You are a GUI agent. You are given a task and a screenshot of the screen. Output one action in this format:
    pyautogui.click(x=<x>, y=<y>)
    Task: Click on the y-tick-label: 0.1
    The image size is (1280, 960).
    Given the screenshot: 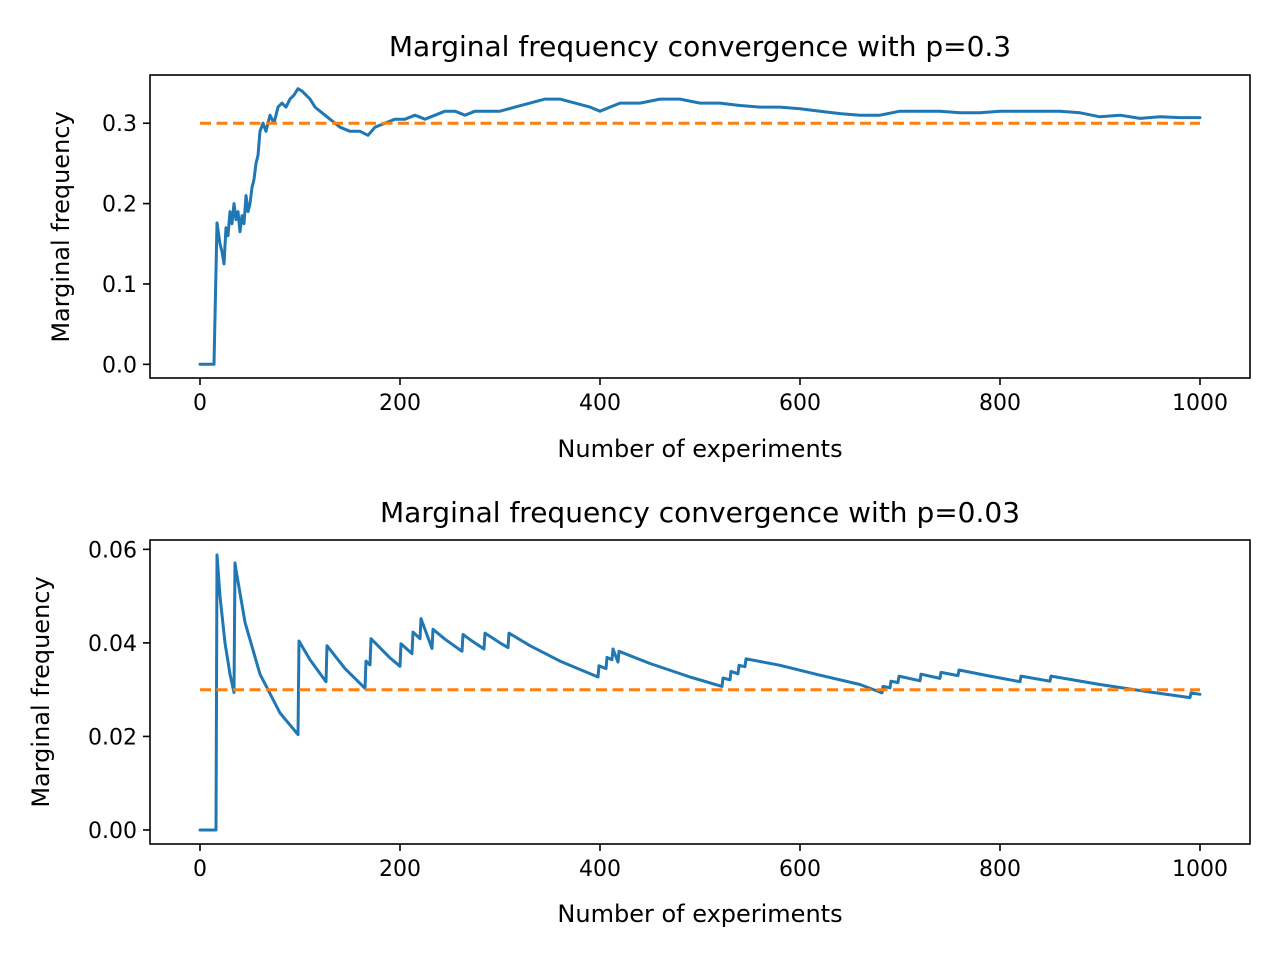 What is the action you would take?
    pyautogui.click(x=119, y=285)
    